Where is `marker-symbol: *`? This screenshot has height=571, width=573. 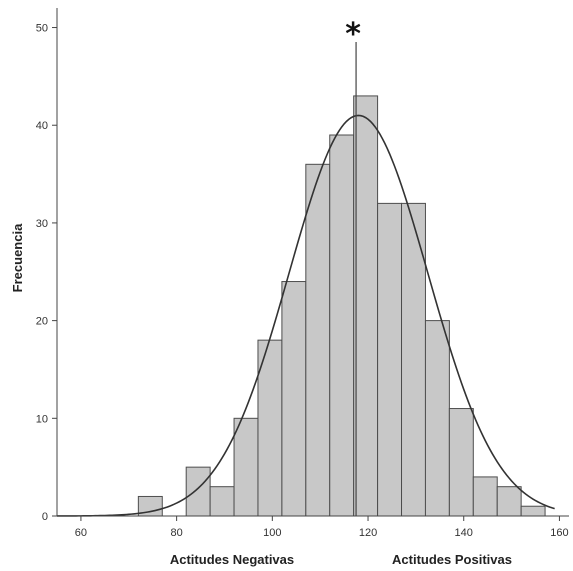 marker-symbol: * is located at coordinates (353, 34).